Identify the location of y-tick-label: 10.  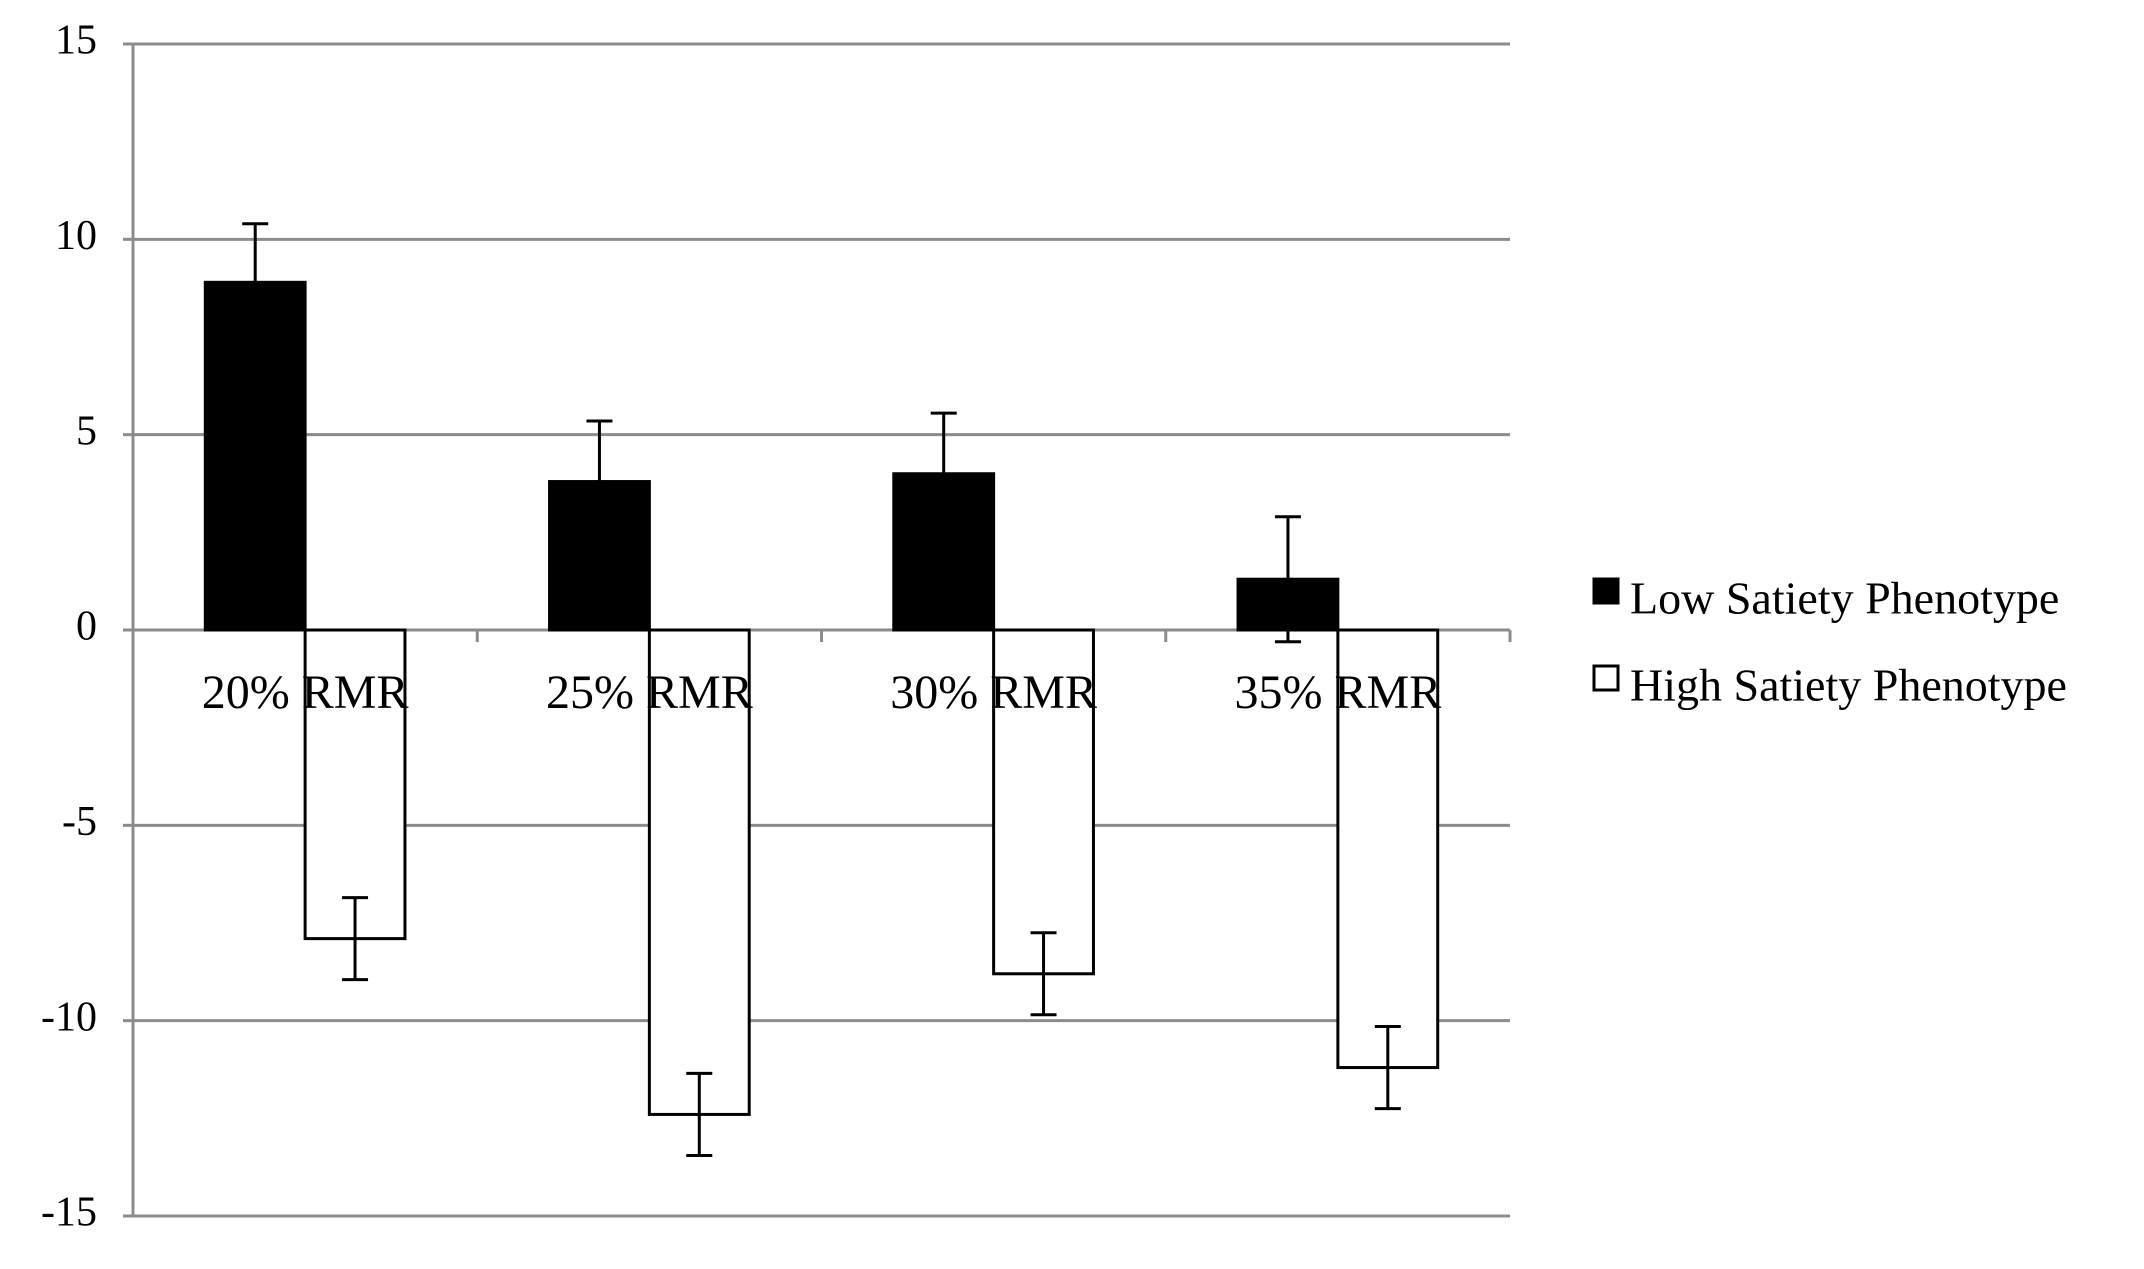
(76, 236).